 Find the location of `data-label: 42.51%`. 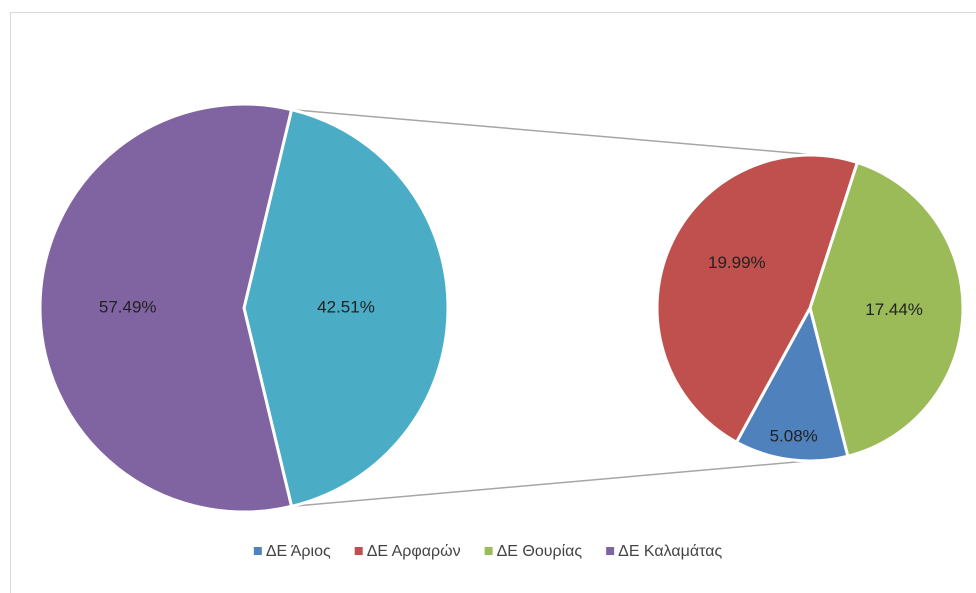

data-label: 42.51% is located at coordinates (346, 306).